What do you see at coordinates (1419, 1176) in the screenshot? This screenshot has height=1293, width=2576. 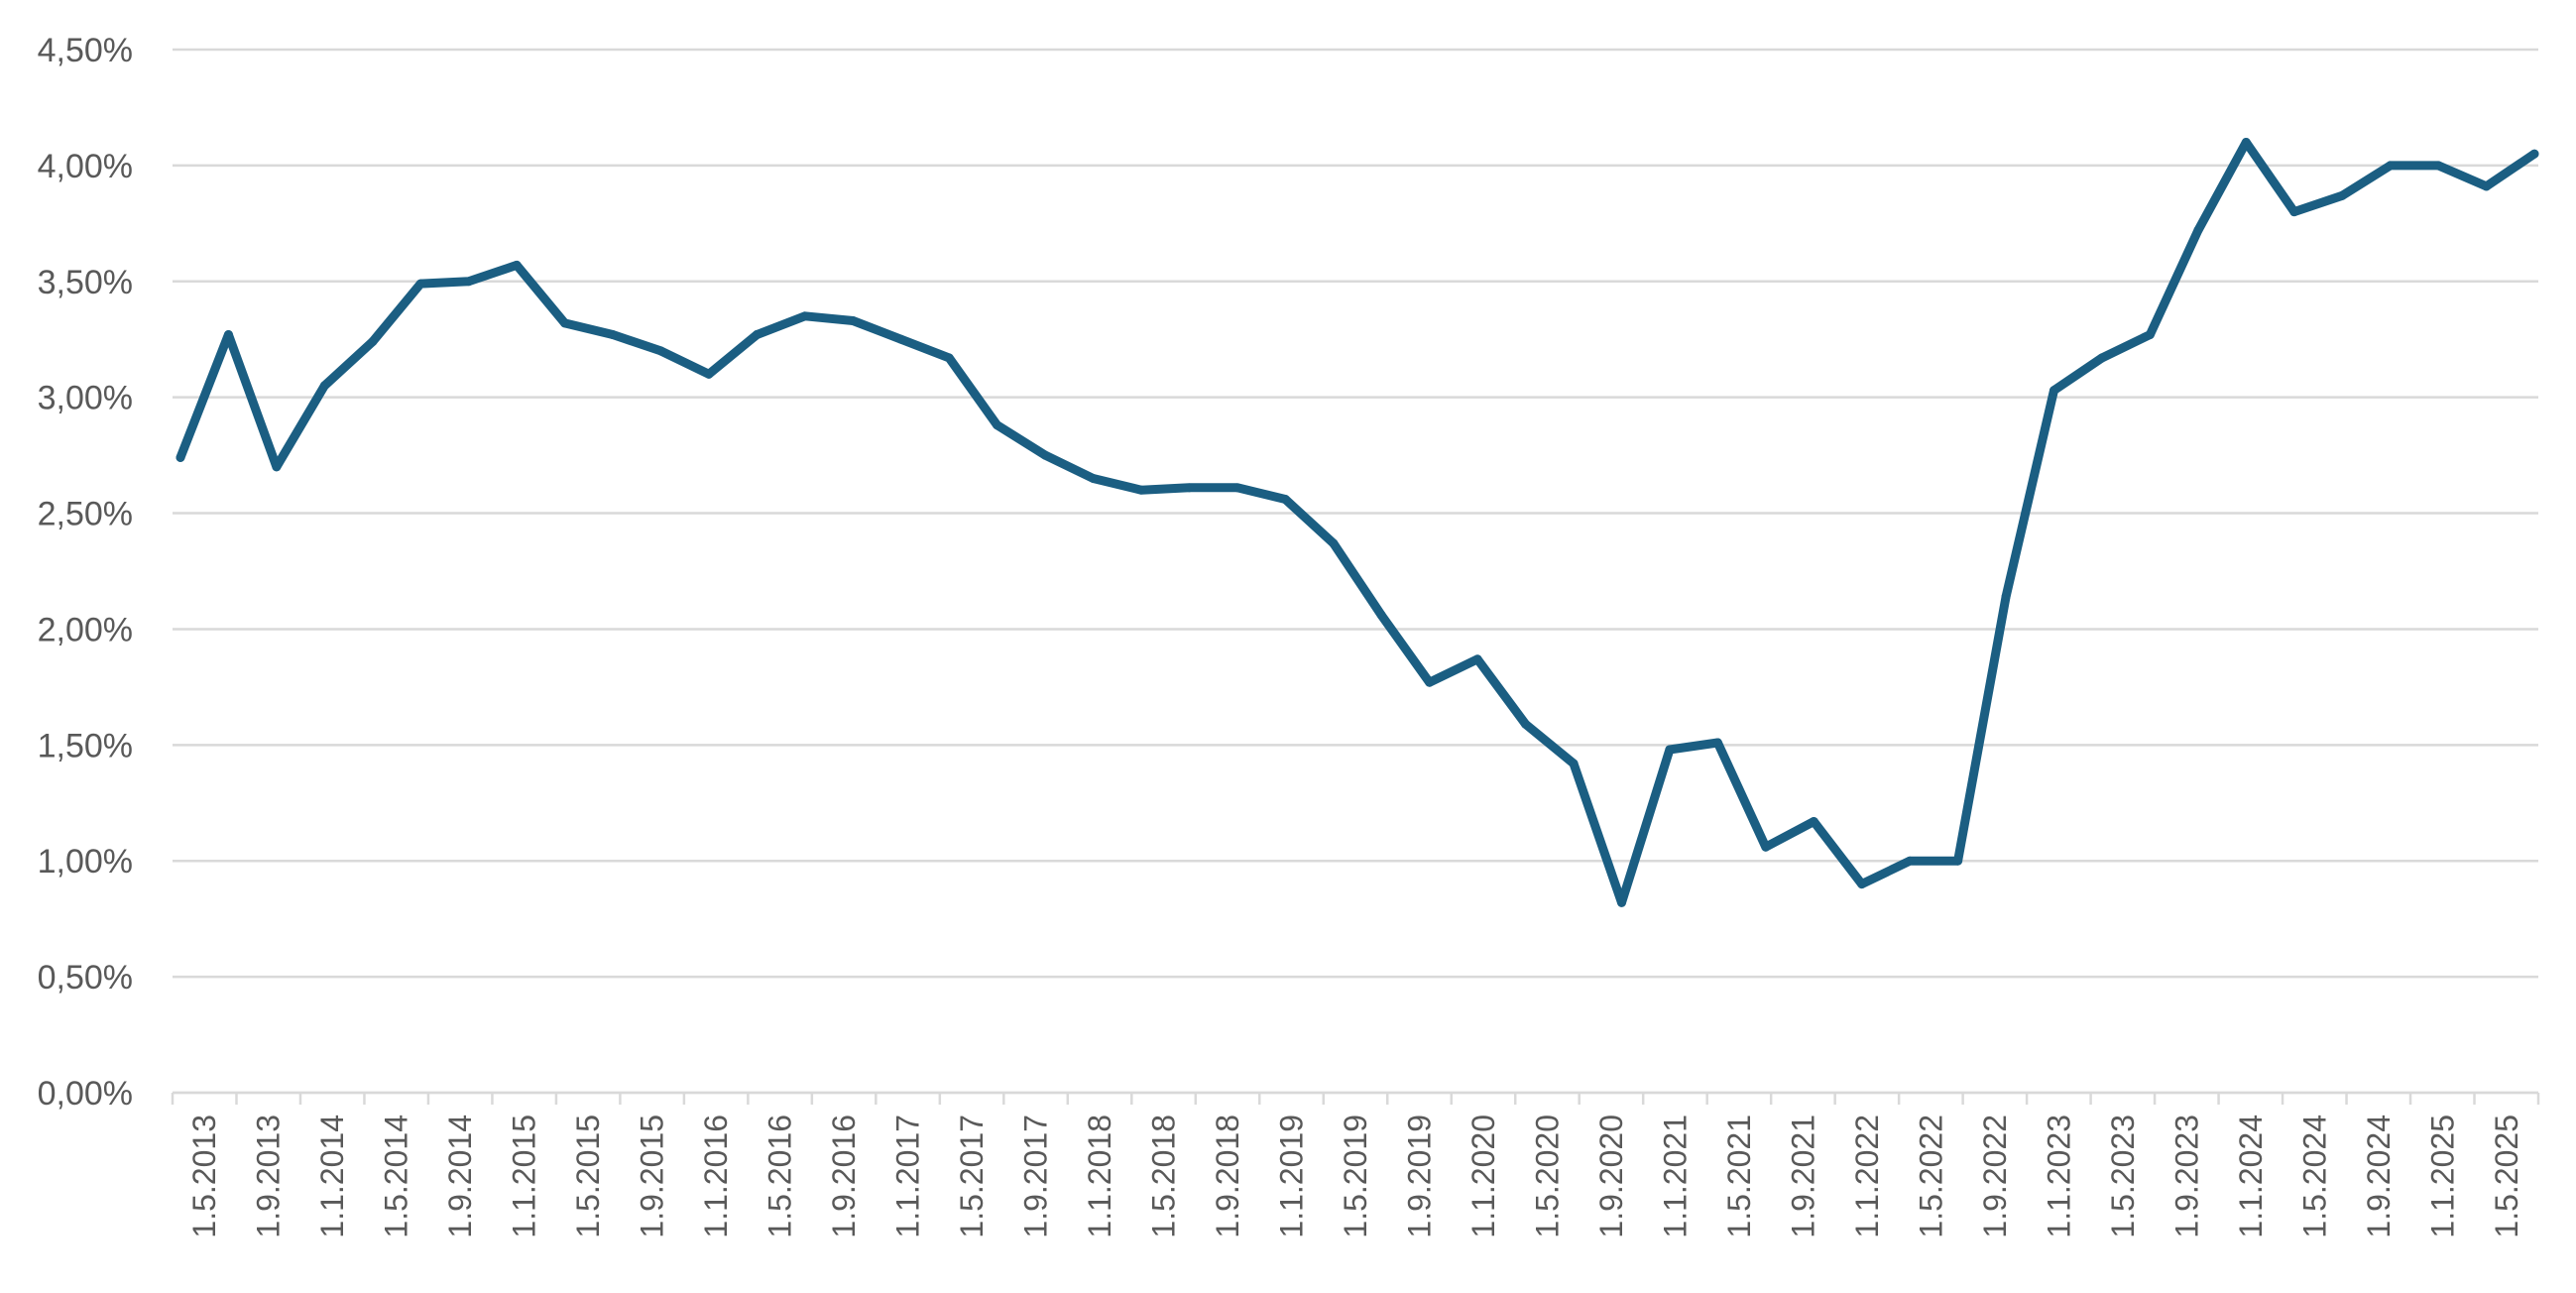 I see `x-tick-label: 1.9.2019` at bounding box center [1419, 1176].